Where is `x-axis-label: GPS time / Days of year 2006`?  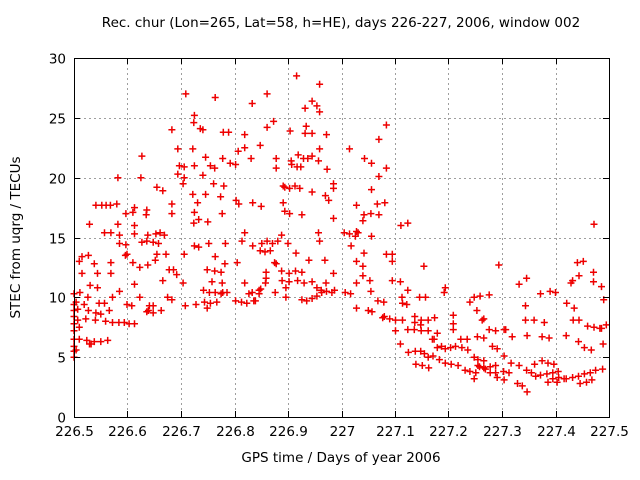 x-axis-label: GPS time / Days of year 2006 is located at coordinates (340, 458).